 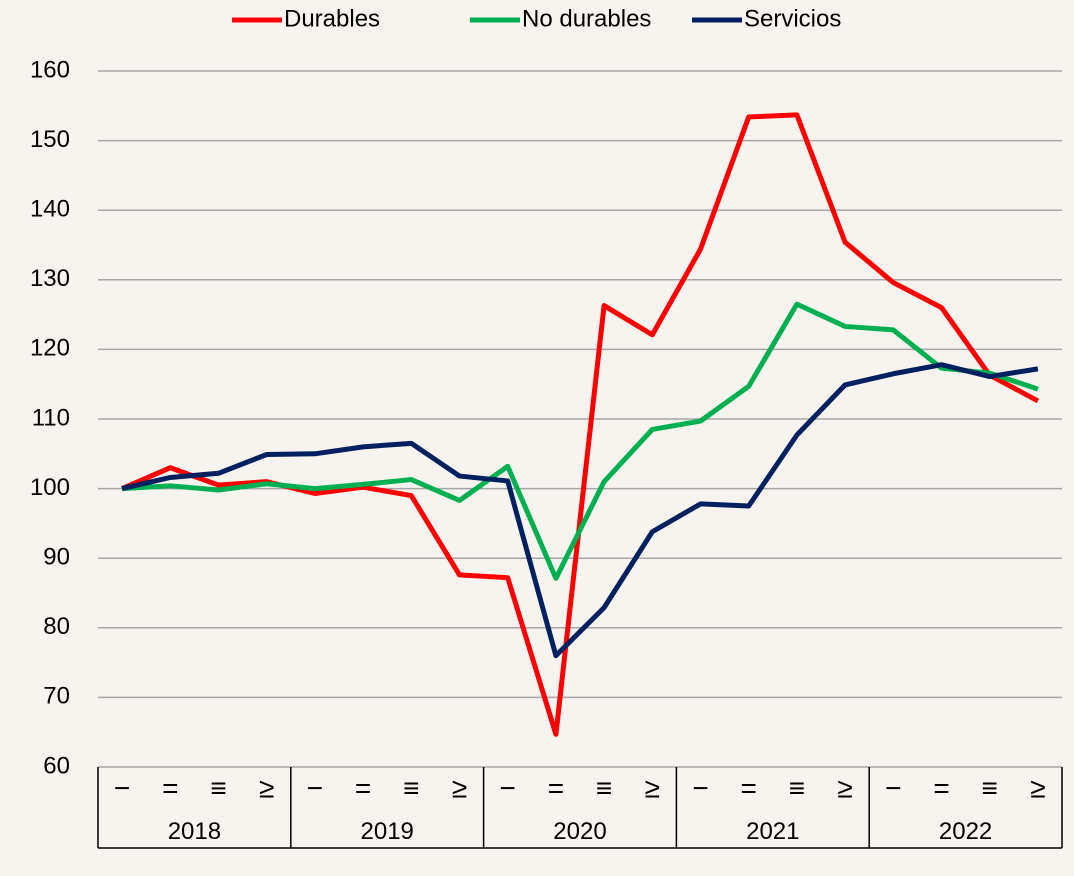 What do you see at coordinates (586, 18) in the screenshot?
I see `legend-label: No durables` at bounding box center [586, 18].